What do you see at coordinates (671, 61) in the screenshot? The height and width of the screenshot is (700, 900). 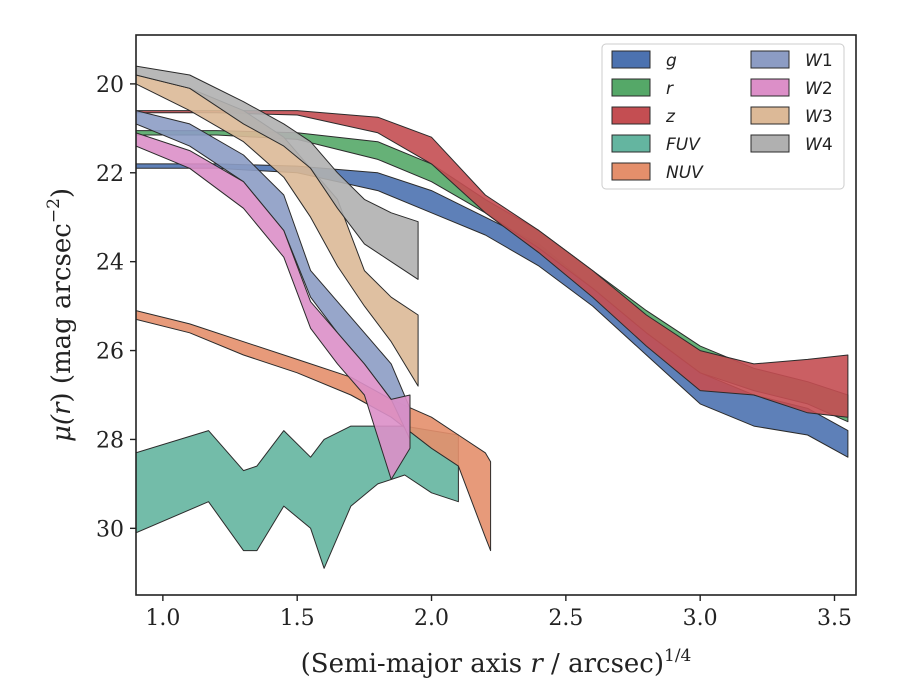 I see `legend-label-g: g` at bounding box center [671, 61].